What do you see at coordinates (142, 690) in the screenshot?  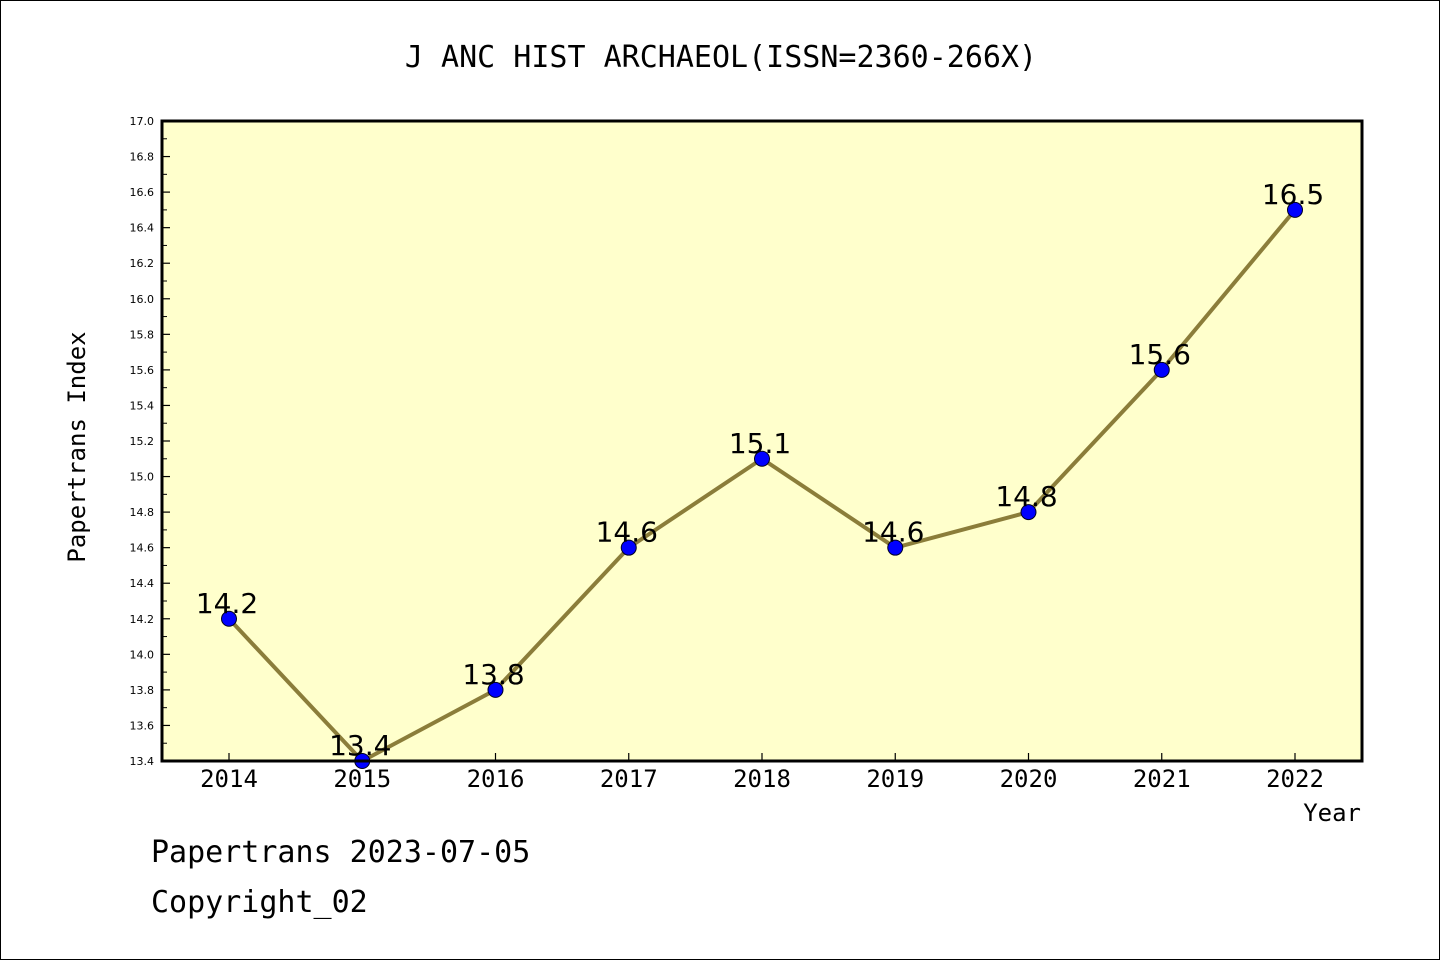 I see `y-tick-label: 13.8` at bounding box center [142, 690].